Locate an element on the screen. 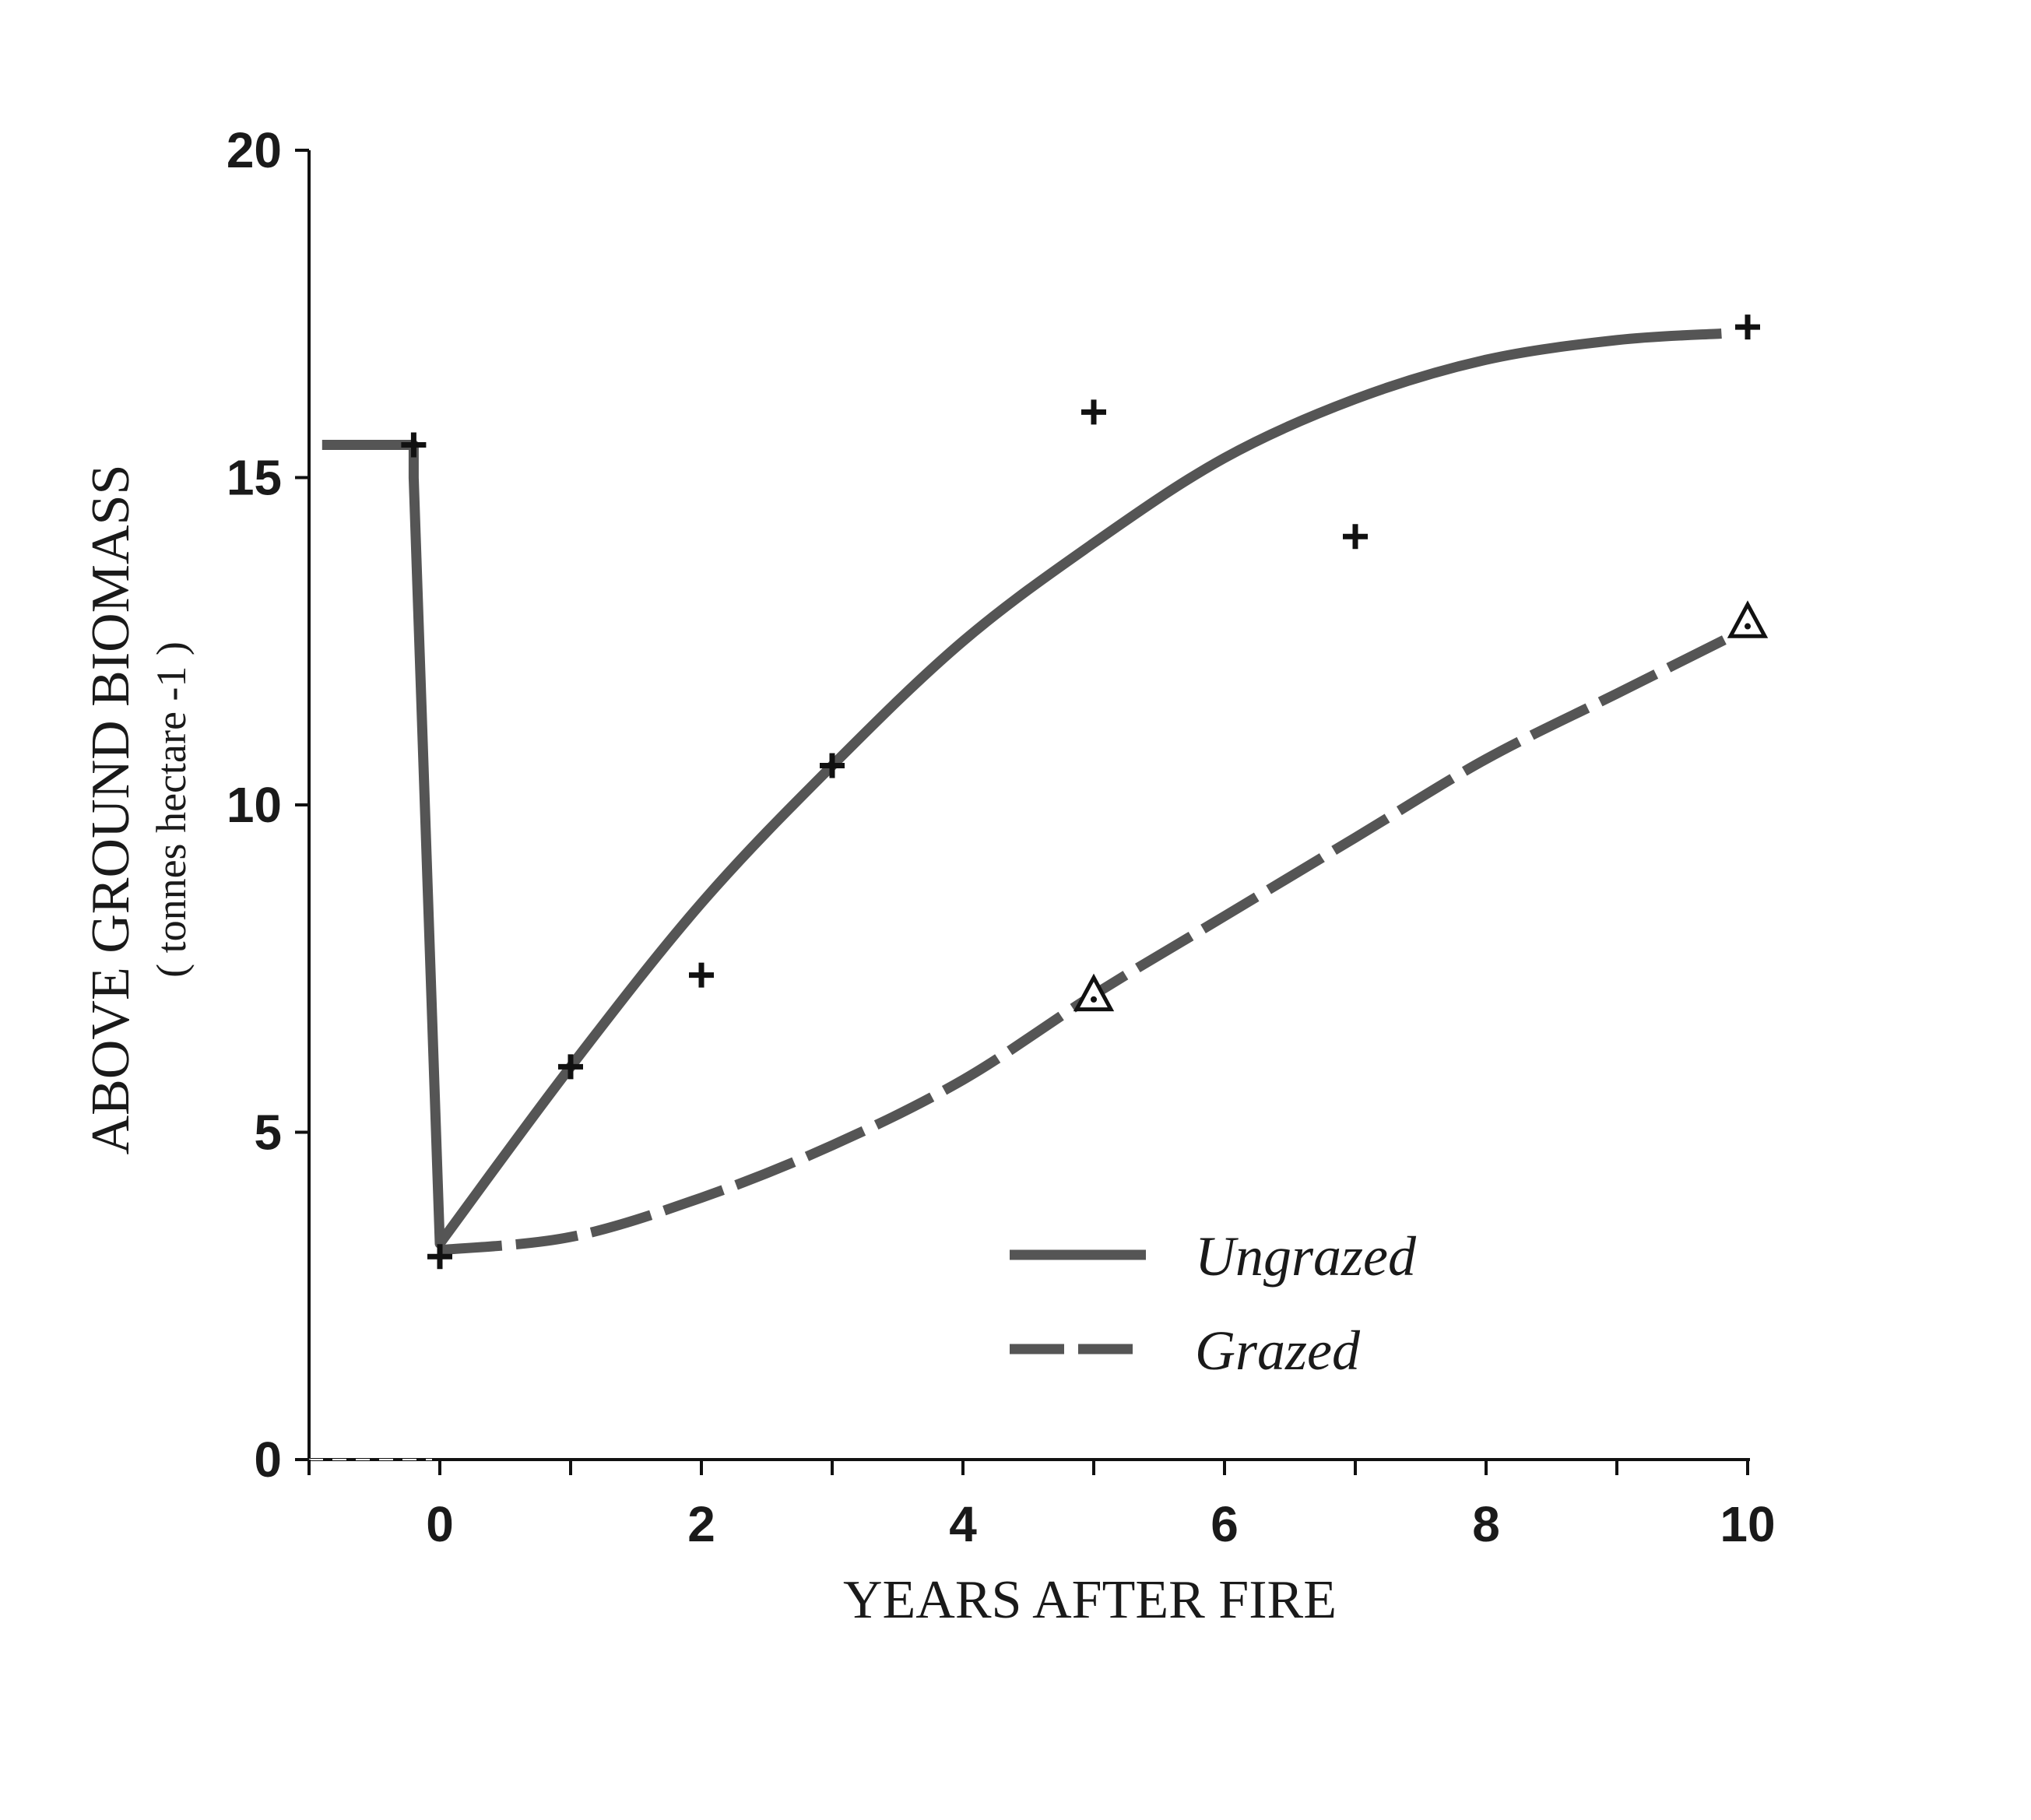  y-axis-title: ABOVE GROUND BIOMASS is located at coordinates (111, 810).